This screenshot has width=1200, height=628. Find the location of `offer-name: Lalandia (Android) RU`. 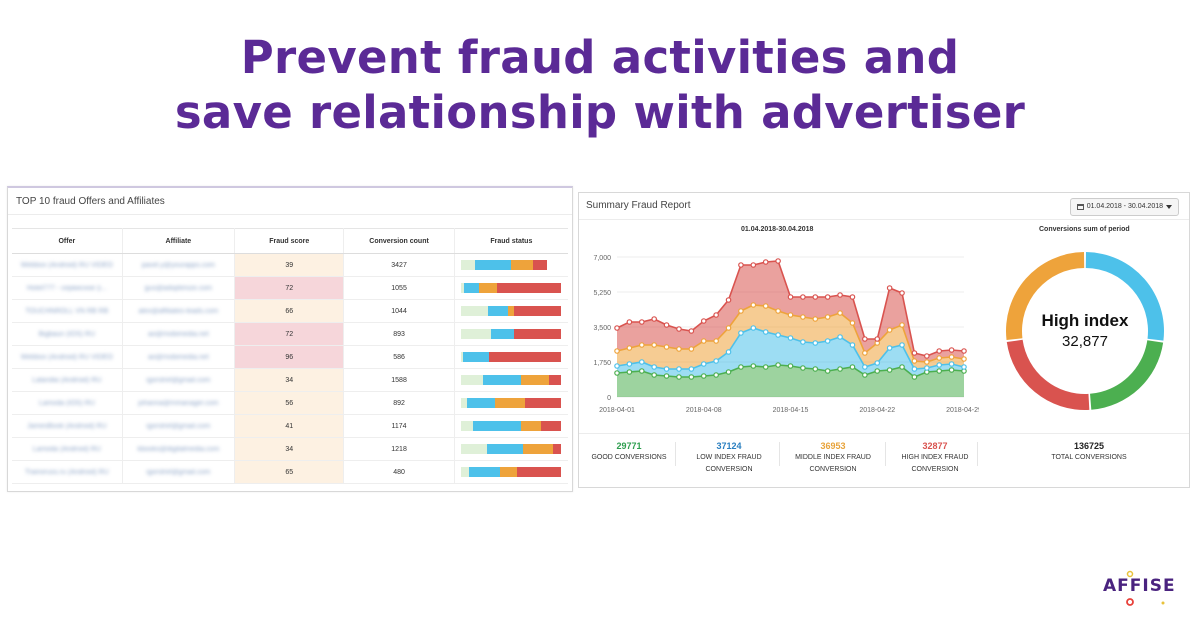

offer-name: Lalandia (Android) RU is located at coordinates (67, 380).